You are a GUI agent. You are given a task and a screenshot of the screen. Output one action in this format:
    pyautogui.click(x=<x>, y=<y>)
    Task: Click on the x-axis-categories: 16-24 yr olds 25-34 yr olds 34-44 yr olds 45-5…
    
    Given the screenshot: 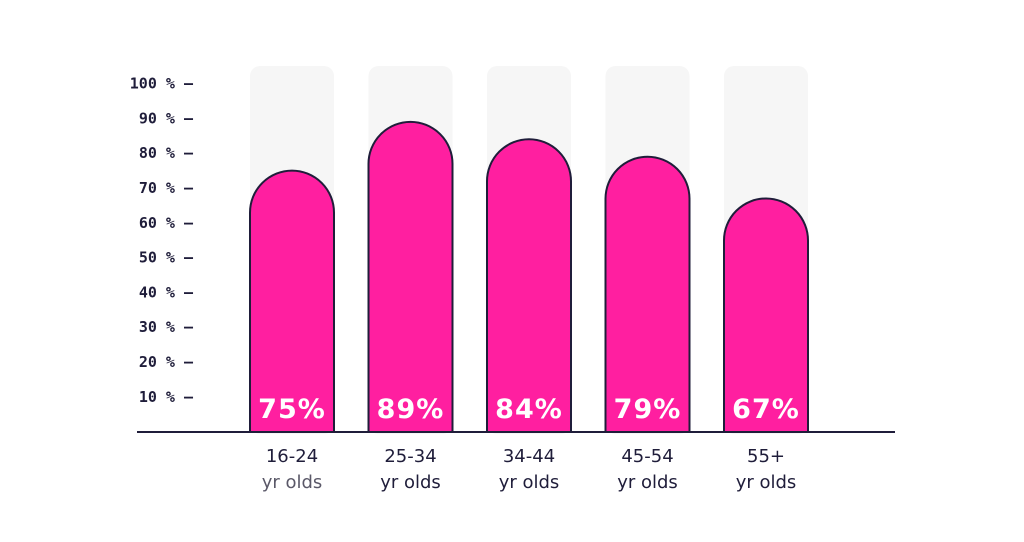 What is the action you would take?
    pyautogui.click(x=529, y=469)
    